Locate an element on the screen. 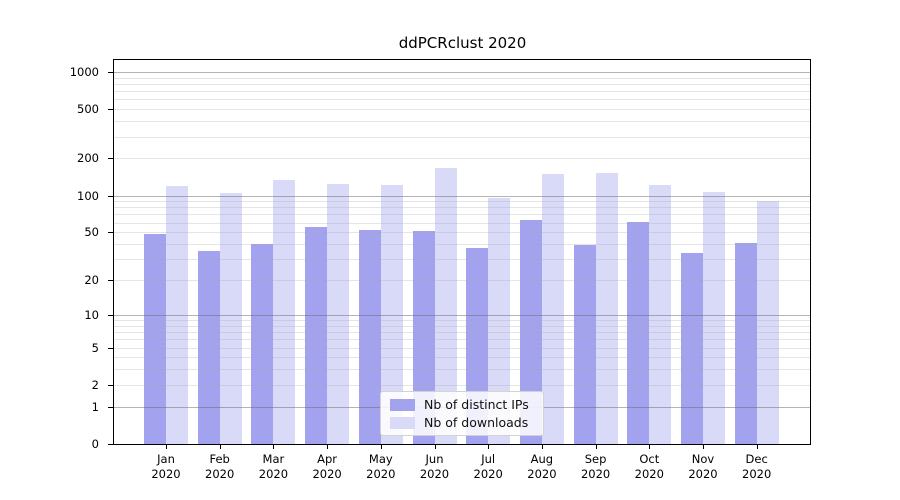 The image size is (900, 500). bar-jun-downloads is located at coordinates (445, 306).